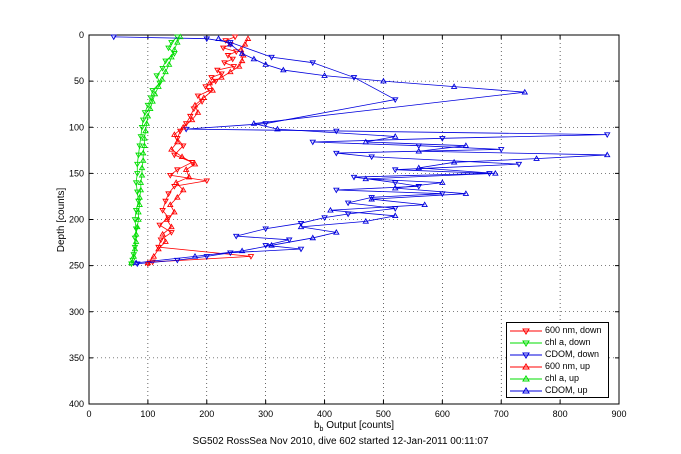 The height and width of the screenshot is (454, 681). I want to click on legend-marker-600nm-down, so click(526, 331).